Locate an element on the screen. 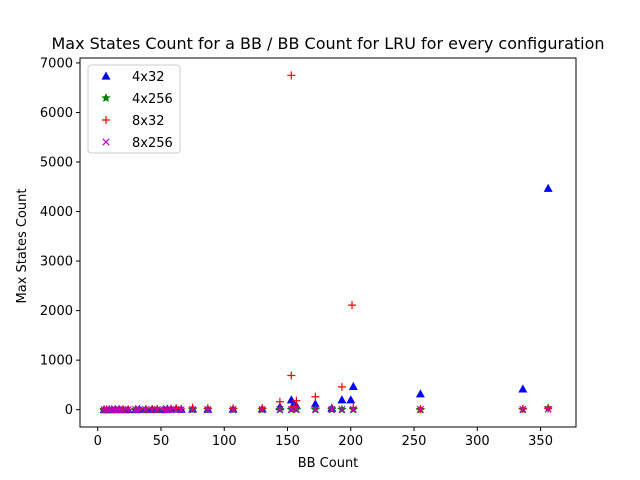 Image resolution: width=640 pixels, height=480 pixels. legend: 4x32 4x256 8x32 8x256 is located at coordinates (134, 109).